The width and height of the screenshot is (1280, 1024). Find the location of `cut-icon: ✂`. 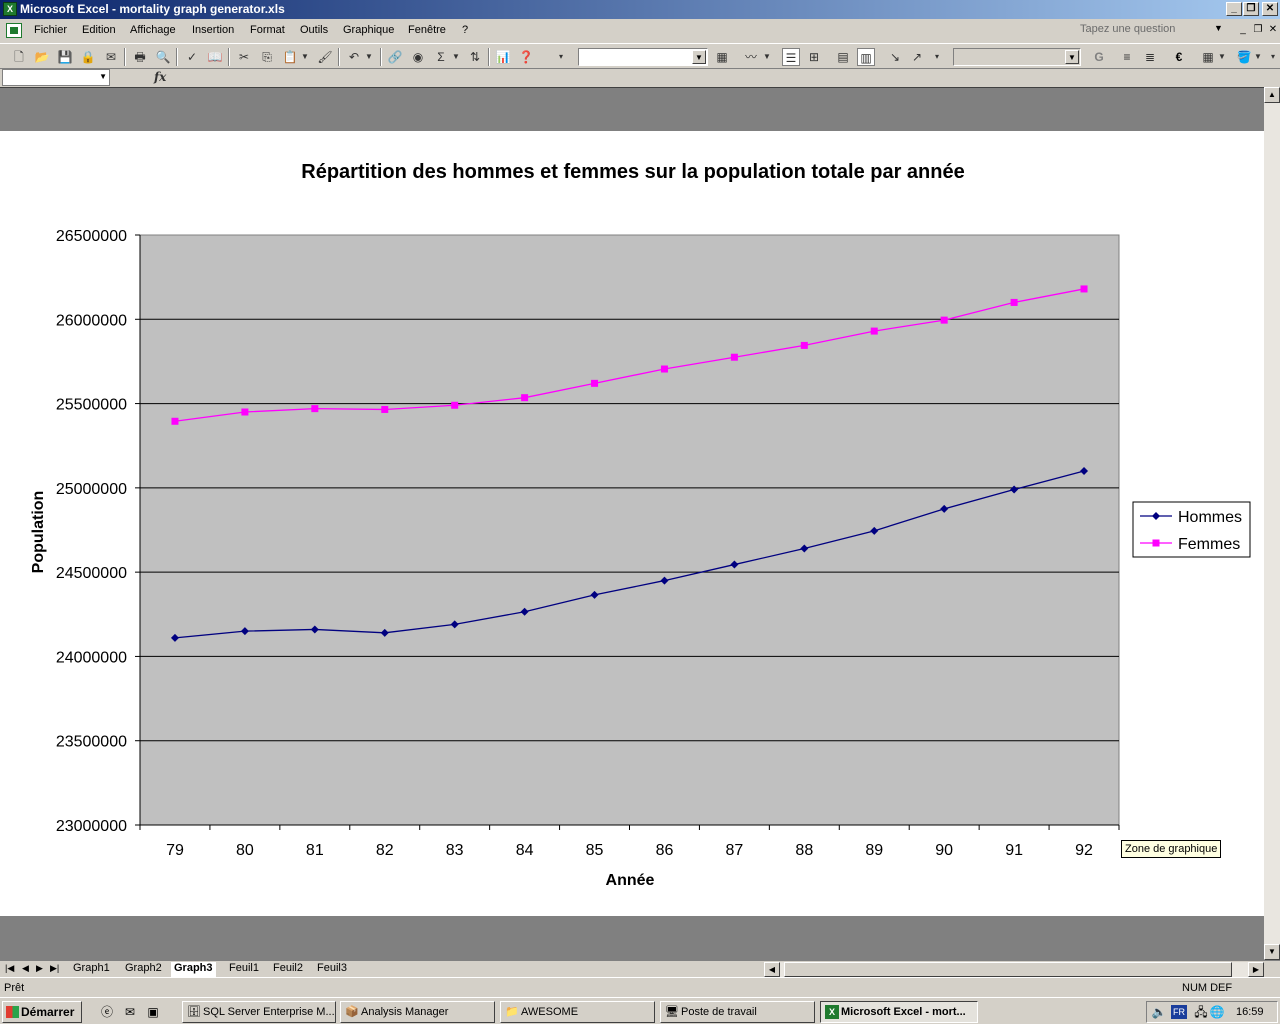

cut-icon: ✂ is located at coordinates (244, 57).